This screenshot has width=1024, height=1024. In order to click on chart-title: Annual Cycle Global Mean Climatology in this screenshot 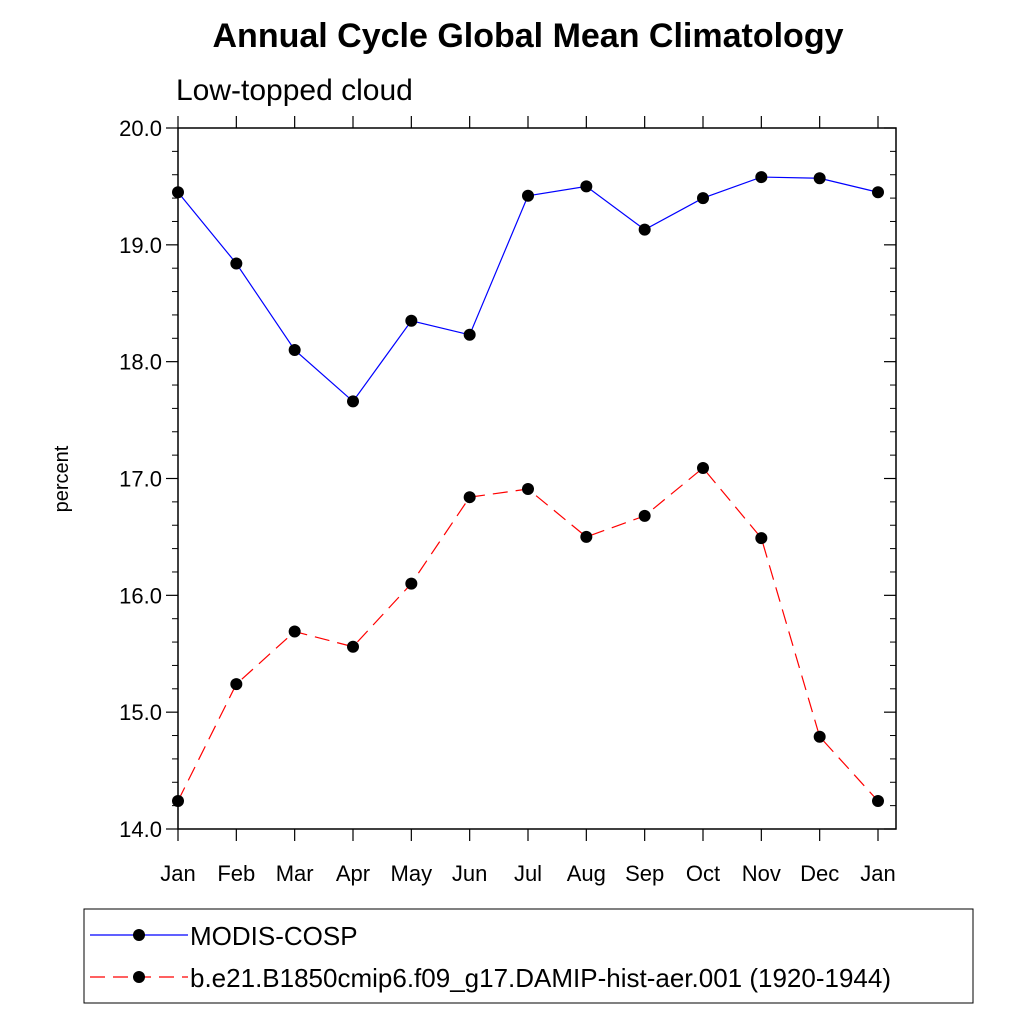, I will do `click(528, 36)`.